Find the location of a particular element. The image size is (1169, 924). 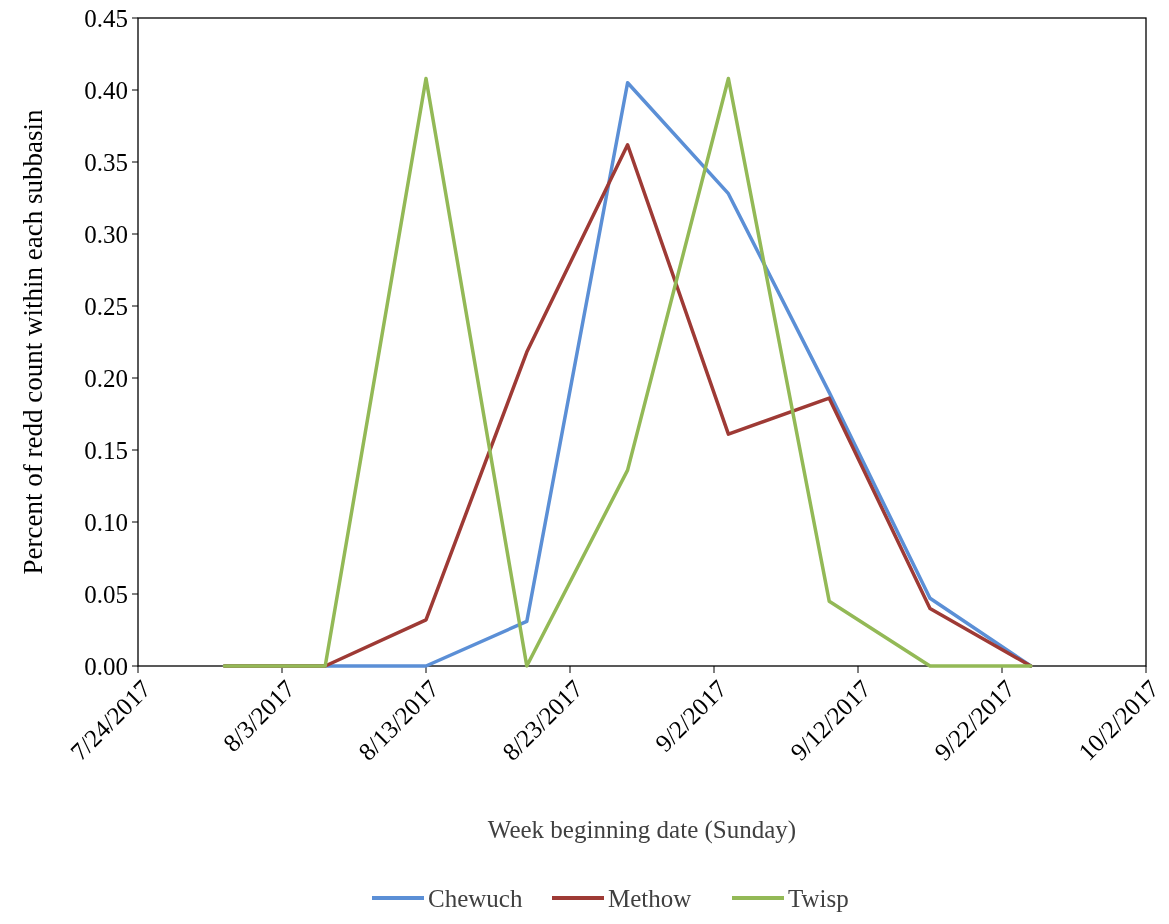

y-tick-label: 0.00 is located at coordinates (106, 666).